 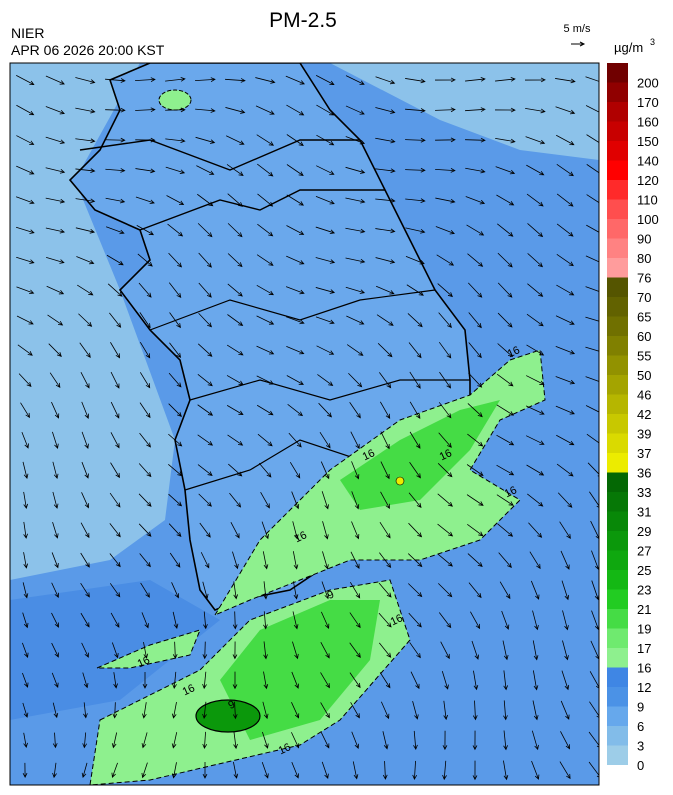 What do you see at coordinates (644, 512) in the screenshot?
I see `colorbar-label: 31` at bounding box center [644, 512].